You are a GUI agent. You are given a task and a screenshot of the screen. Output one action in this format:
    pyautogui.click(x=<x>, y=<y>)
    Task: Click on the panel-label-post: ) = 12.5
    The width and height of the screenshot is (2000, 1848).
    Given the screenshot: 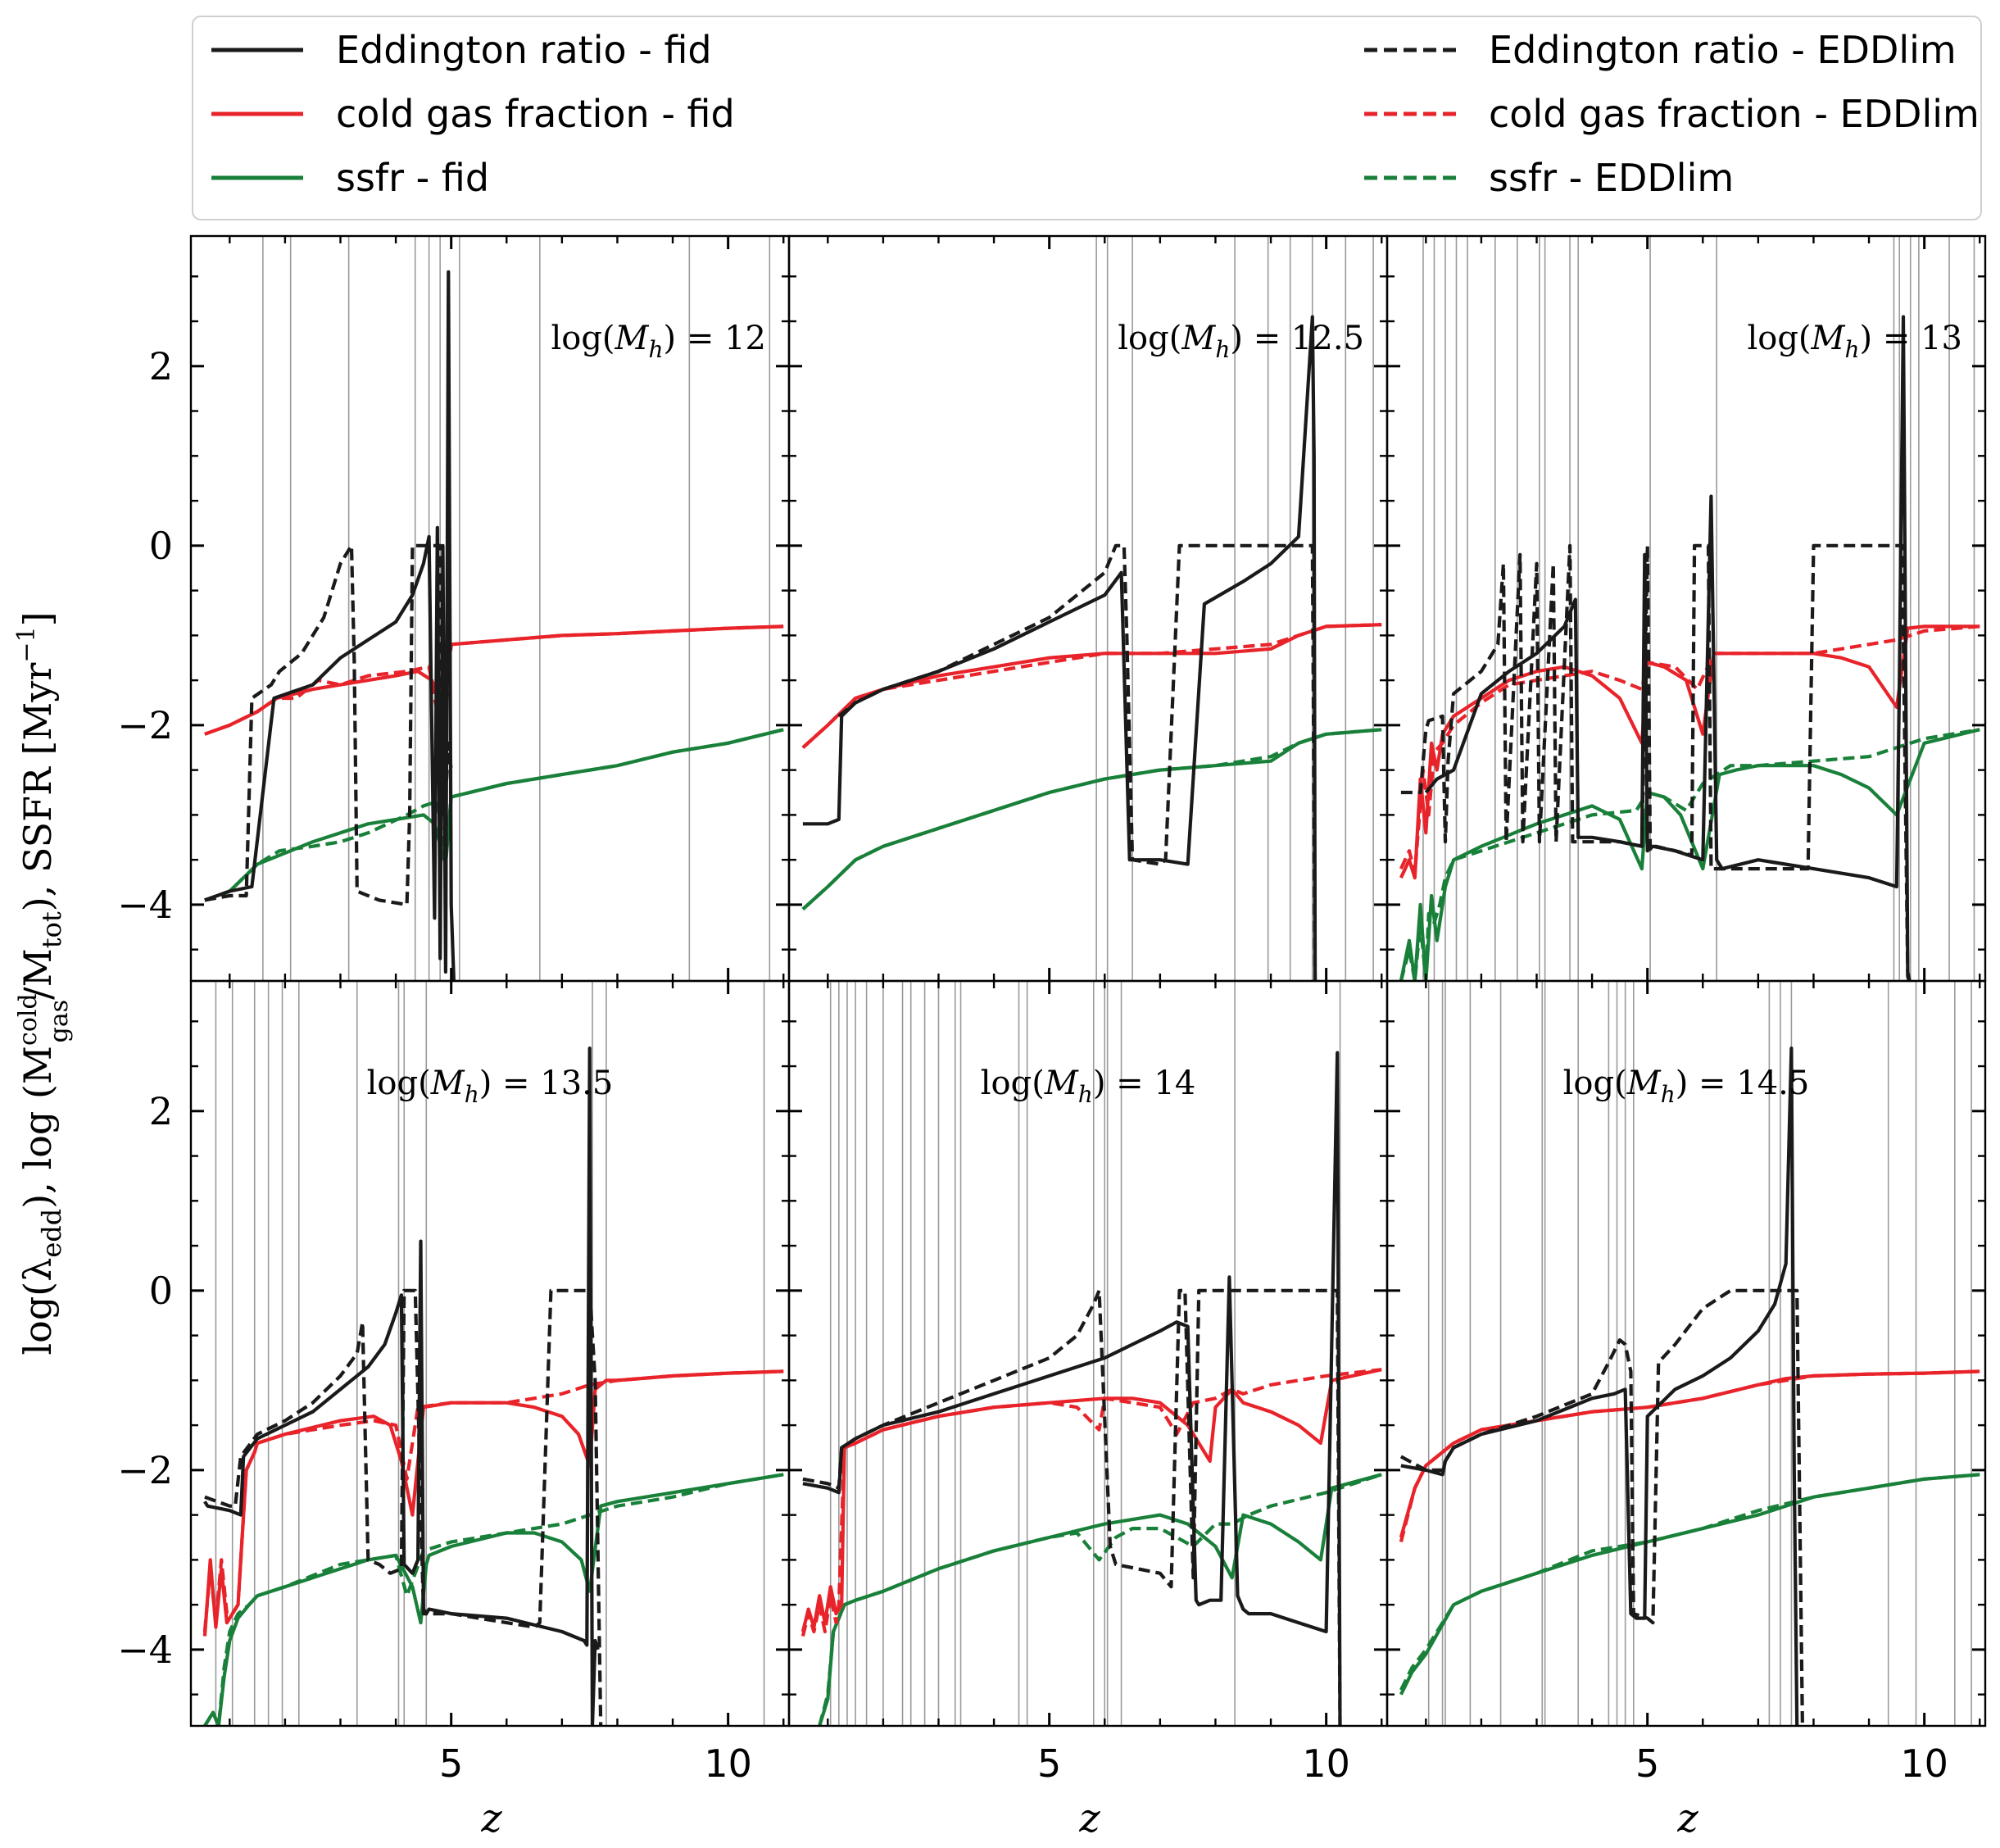 What is the action you would take?
    pyautogui.click(x=1297, y=339)
    